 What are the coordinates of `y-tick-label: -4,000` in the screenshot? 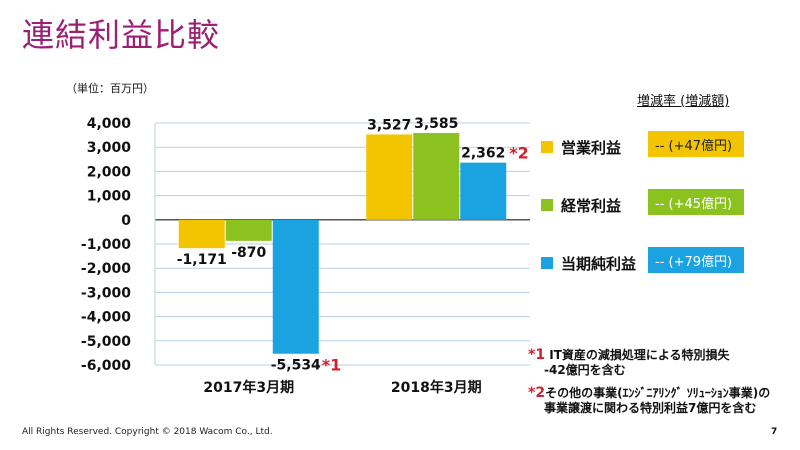 It's located at (106, 318).